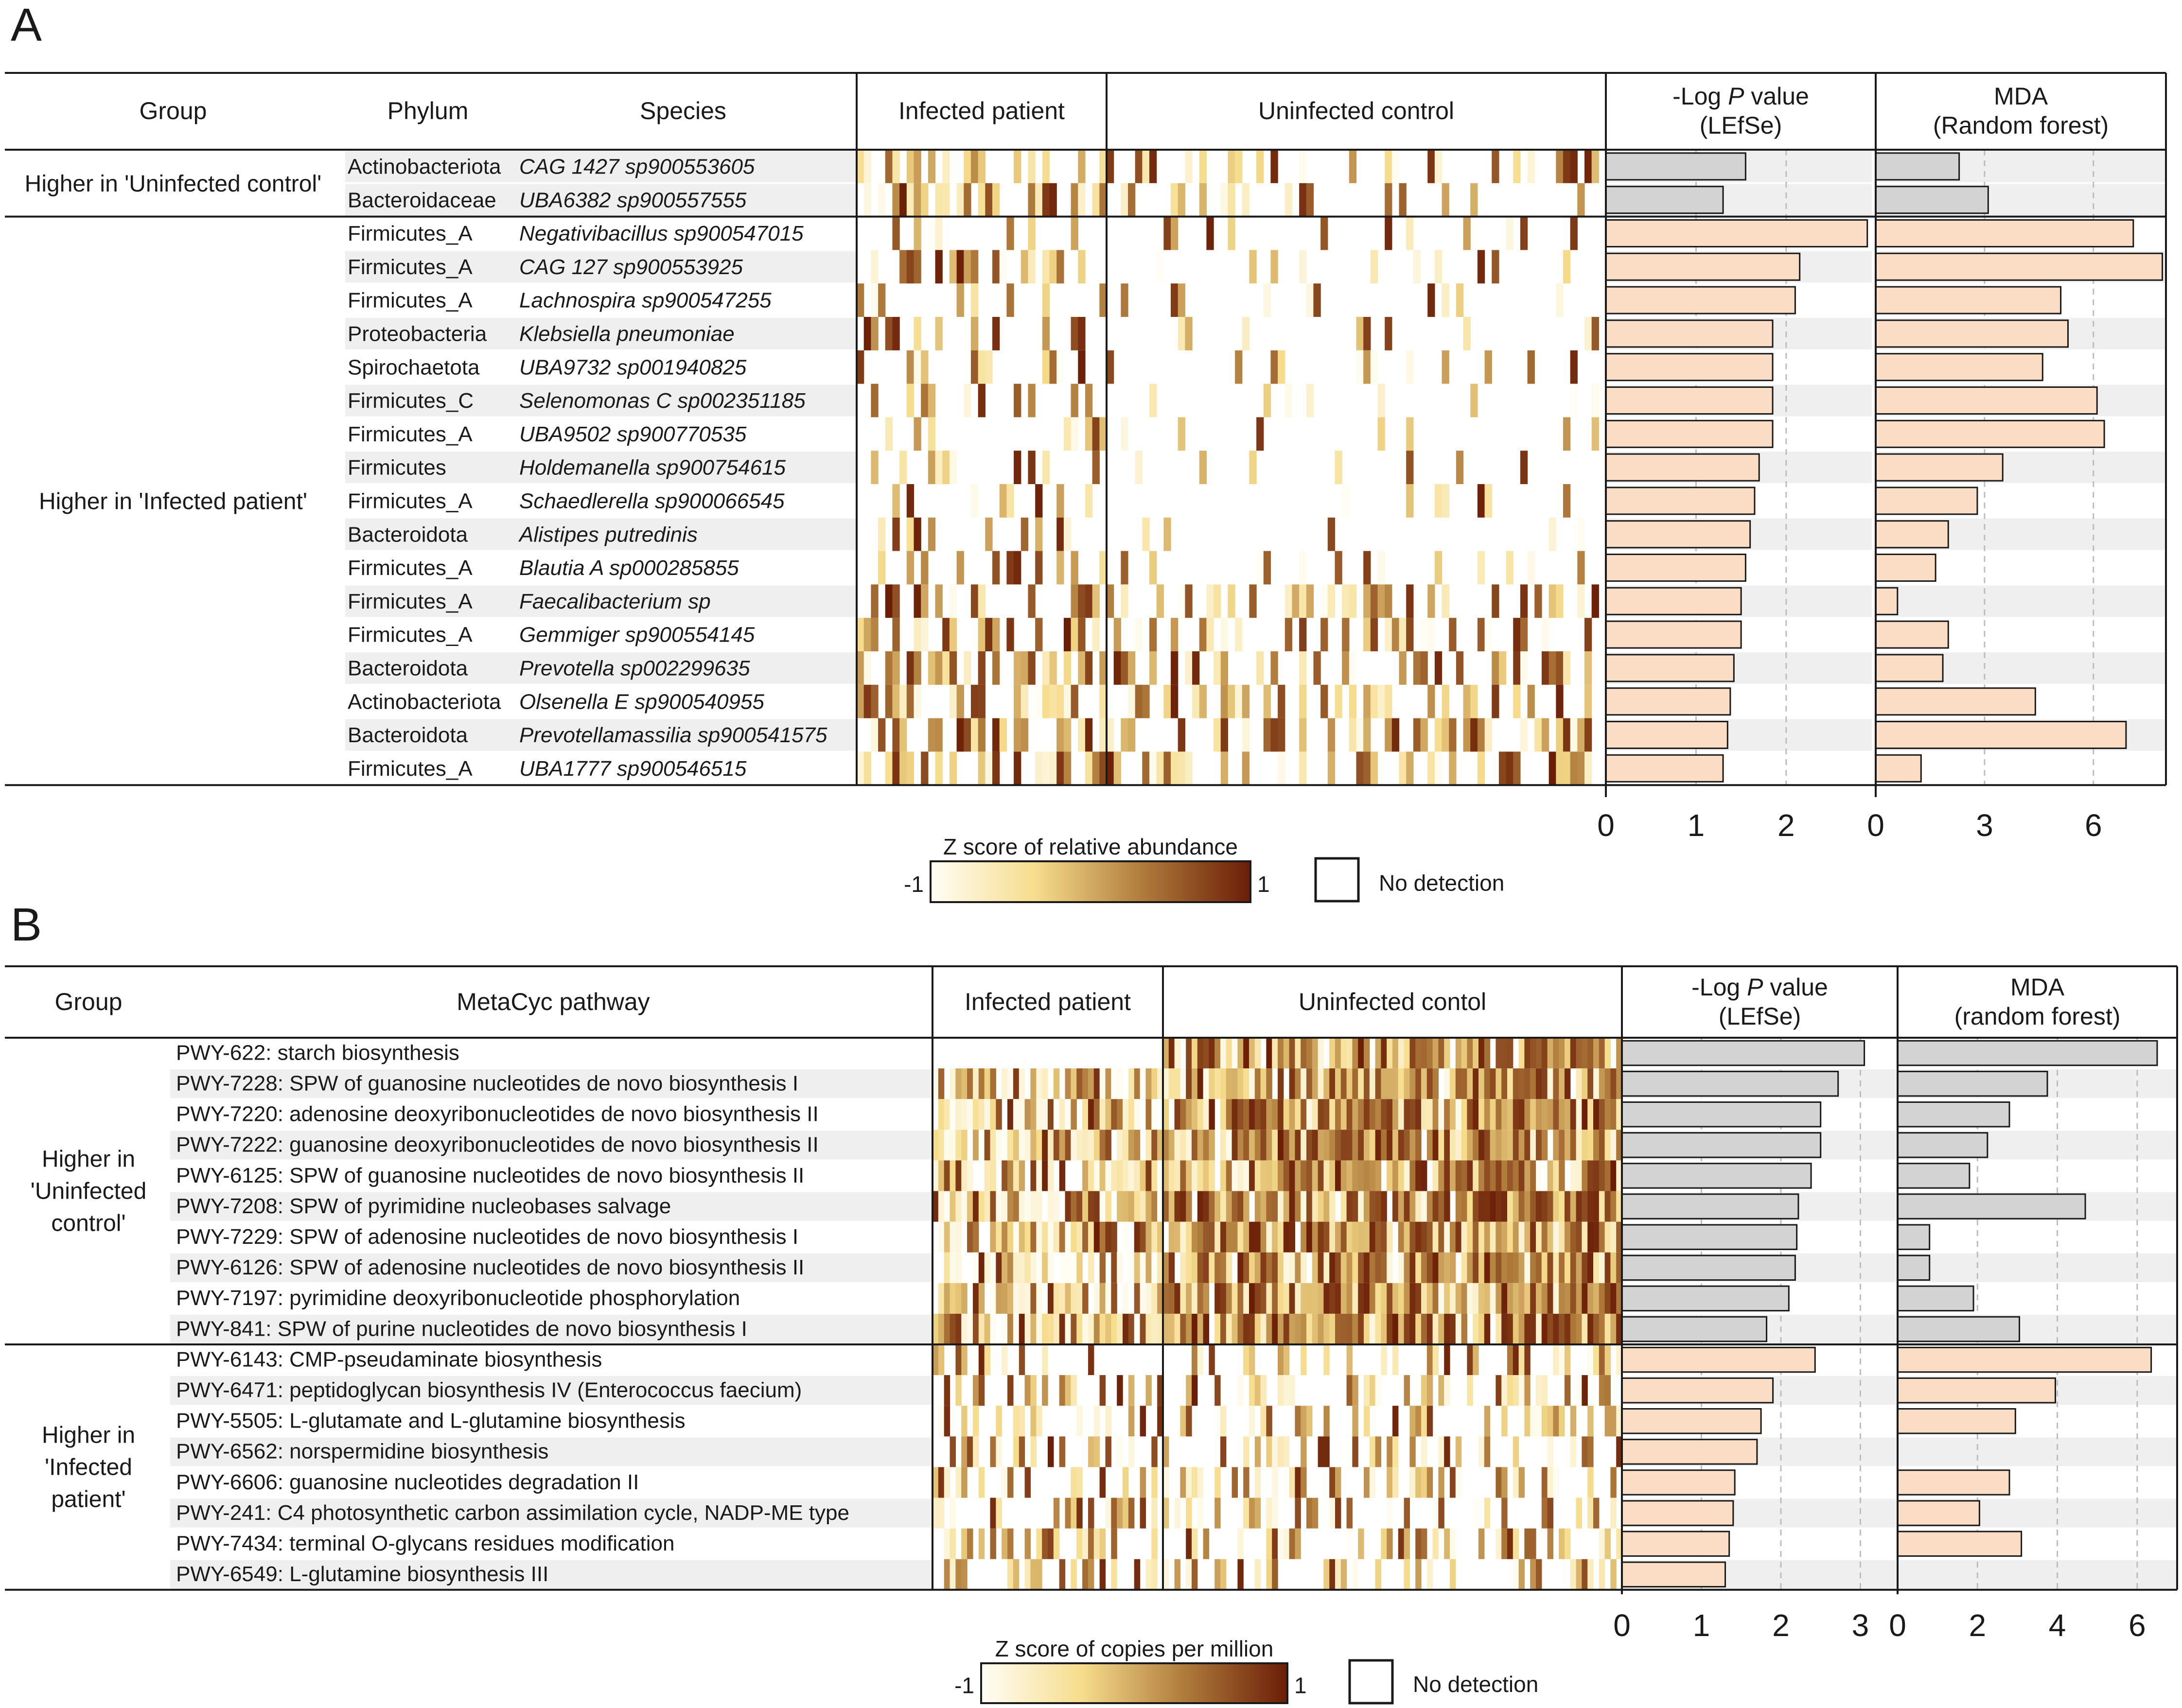 This screenshot has height=1708, width=2182. What do you see at coordinates (661, 234) in the screenshot?
I see `species-label: Negativibacillus sp900547015` at bounding box center [661, 234].